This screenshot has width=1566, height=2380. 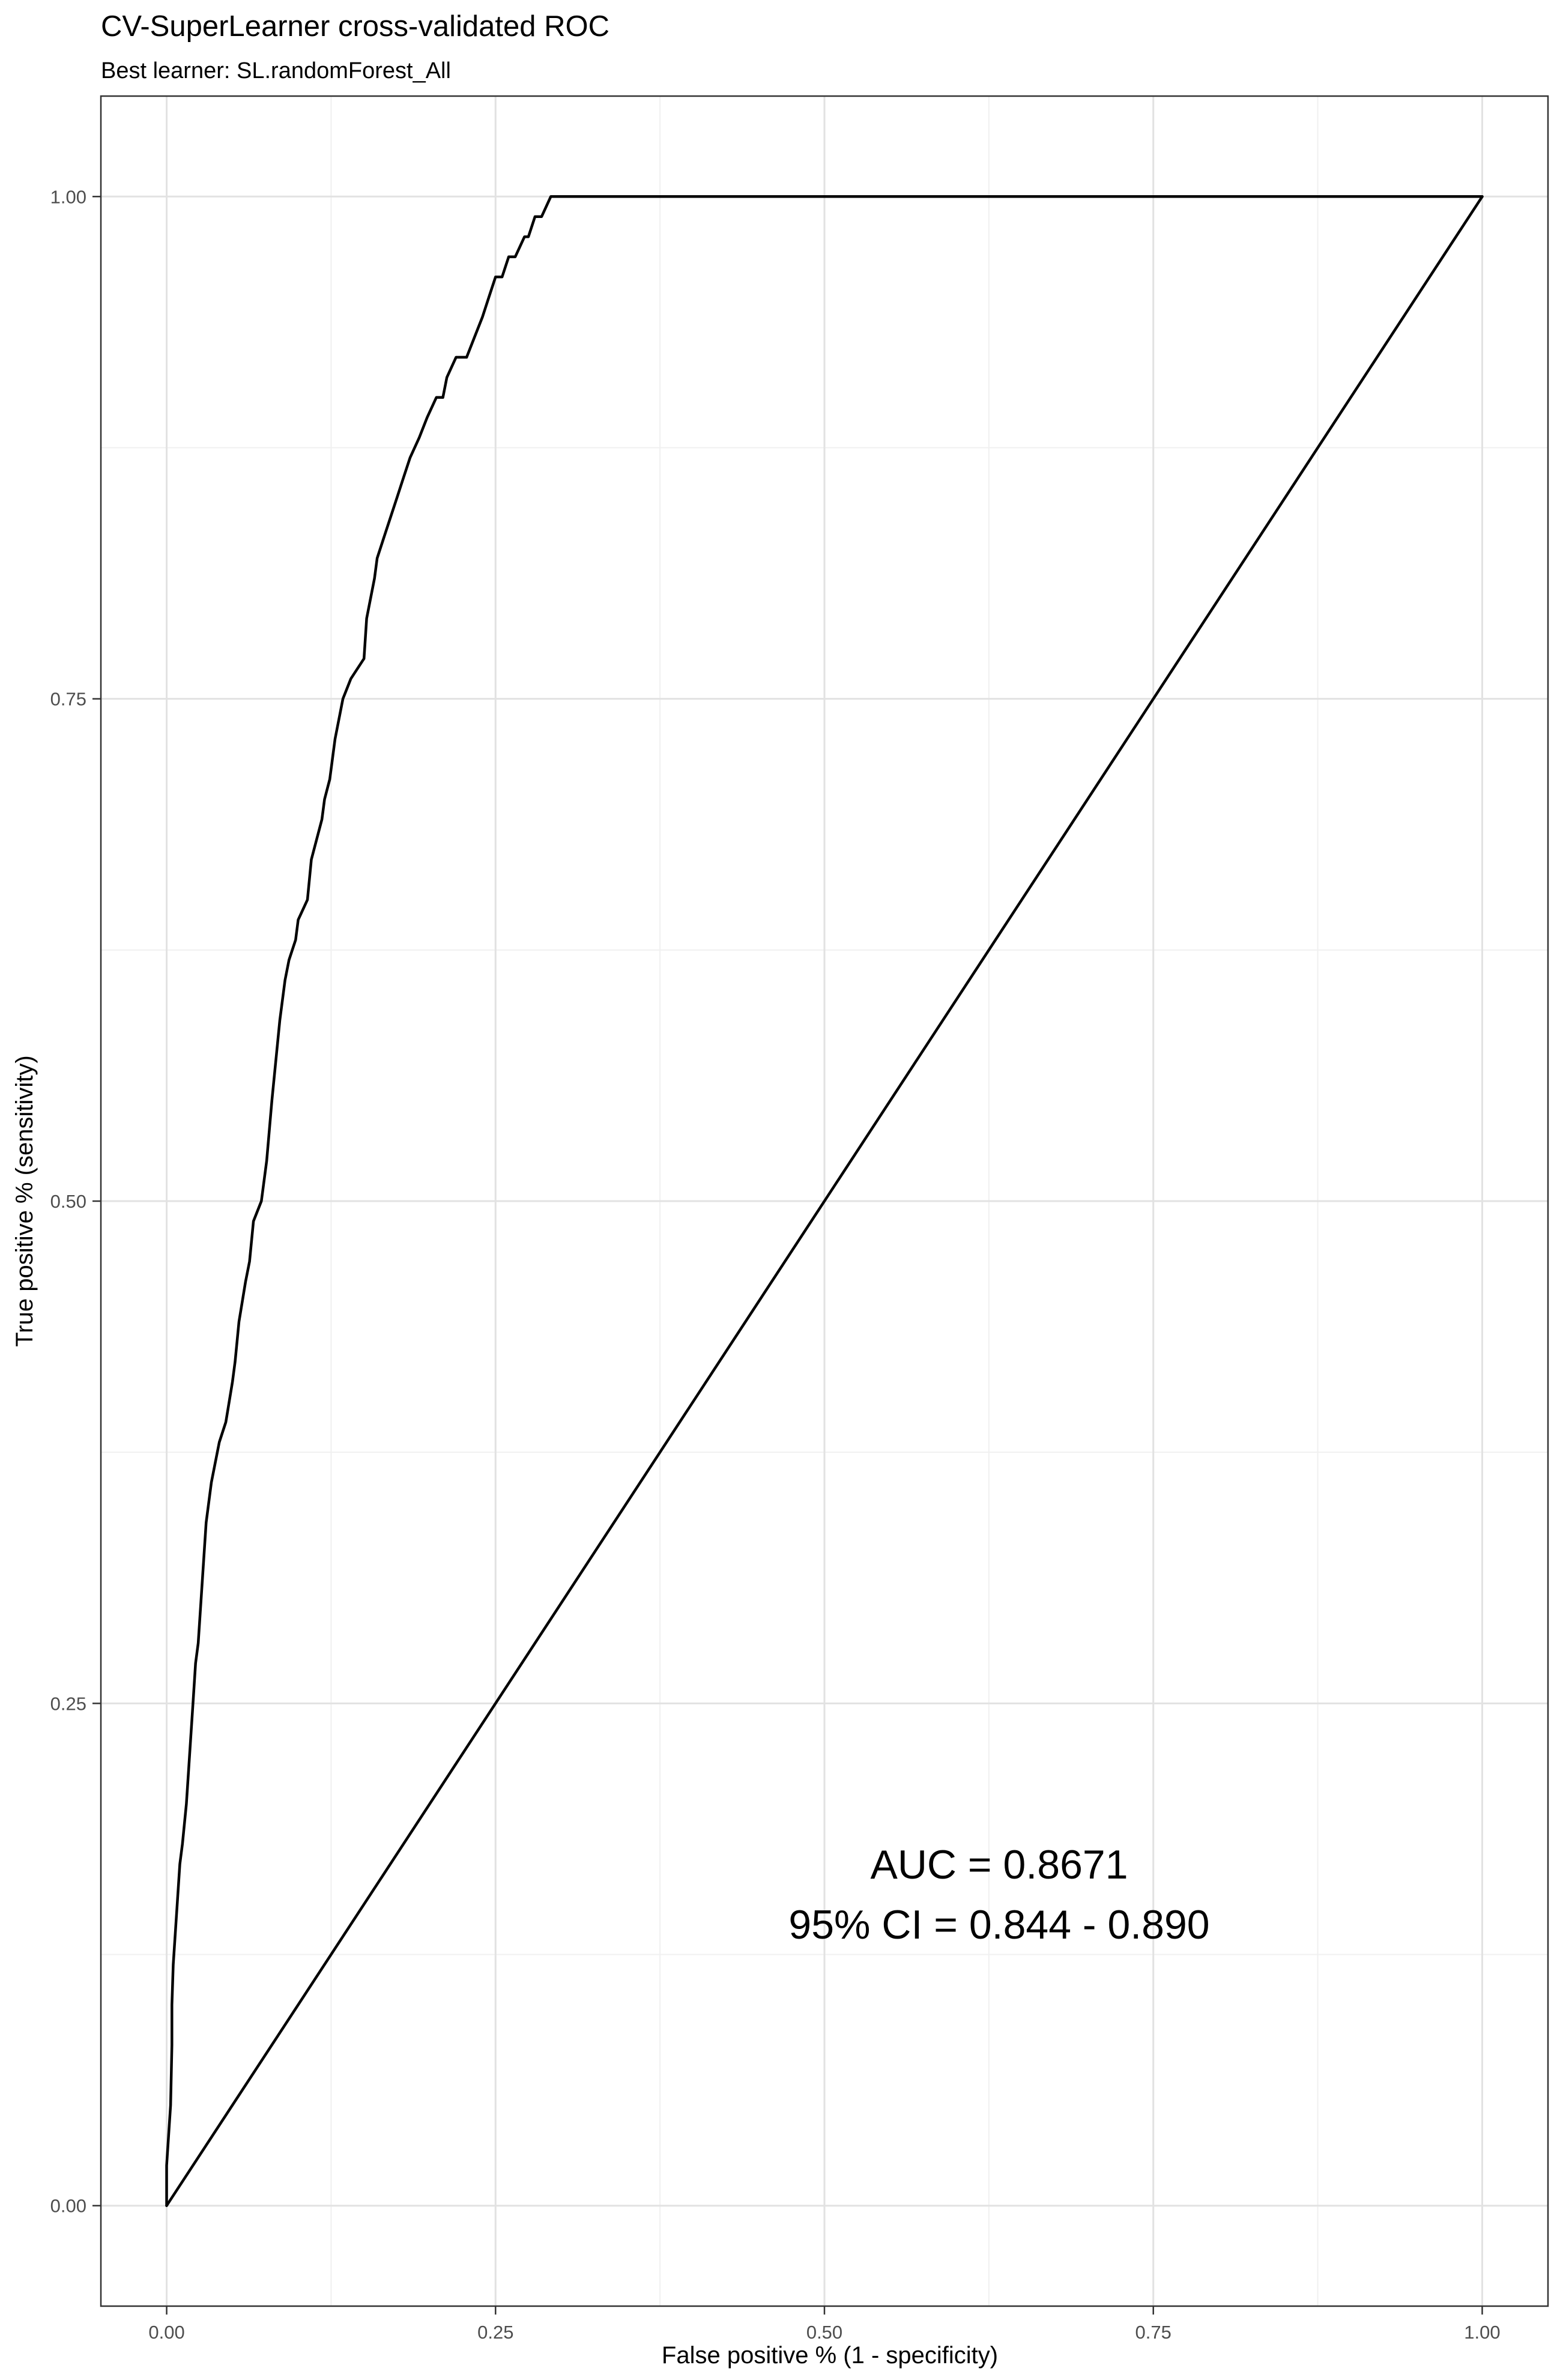 What do you see at coordinates (68, 1202) in the screenshot?
I see `y-tick-label: 0.50` at bounding box center [68, 1202].